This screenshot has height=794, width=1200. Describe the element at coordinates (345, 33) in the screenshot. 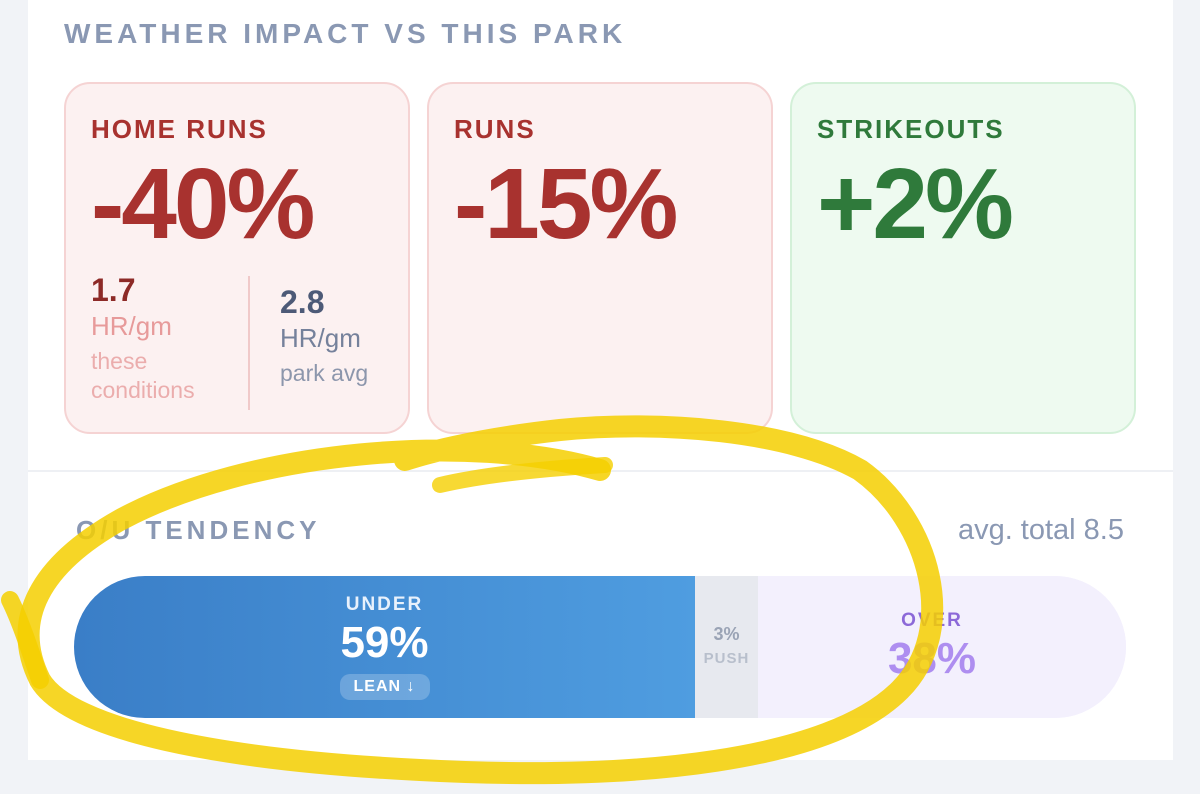

I see `section-title: WEATHER IMPACT VS THIS PARK` at that location.